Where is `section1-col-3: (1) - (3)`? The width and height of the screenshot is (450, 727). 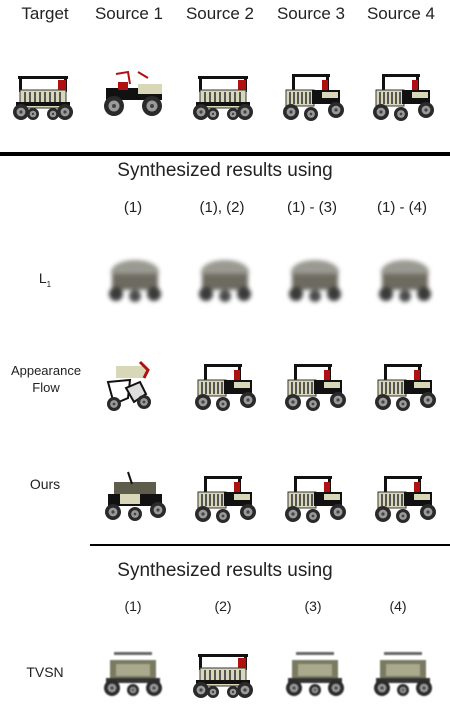
section1-col-3: (1) - (3) is located at coordinates (312, 207).